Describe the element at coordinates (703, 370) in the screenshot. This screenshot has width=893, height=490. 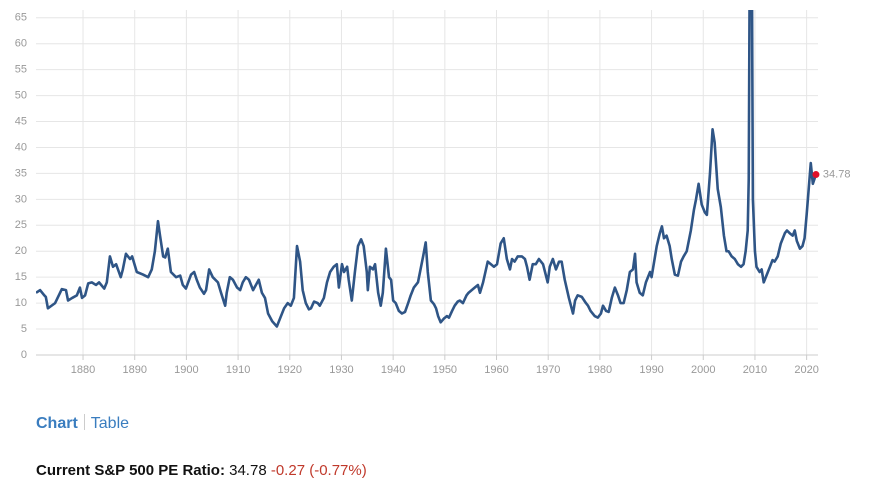
I see `x-tick-label: 2000` at that location.